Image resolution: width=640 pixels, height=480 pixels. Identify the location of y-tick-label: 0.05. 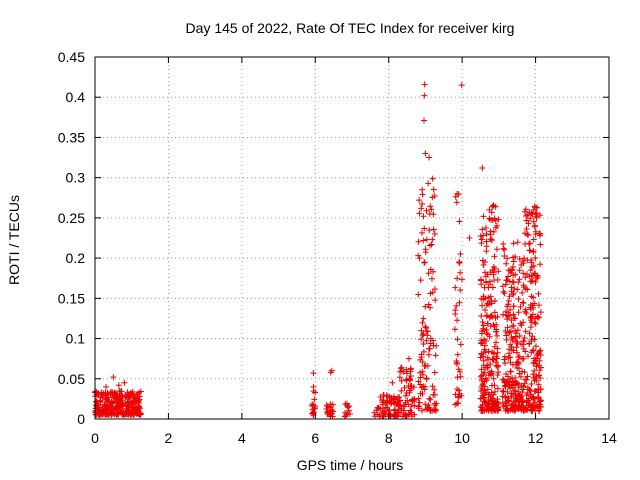
(71, 379).